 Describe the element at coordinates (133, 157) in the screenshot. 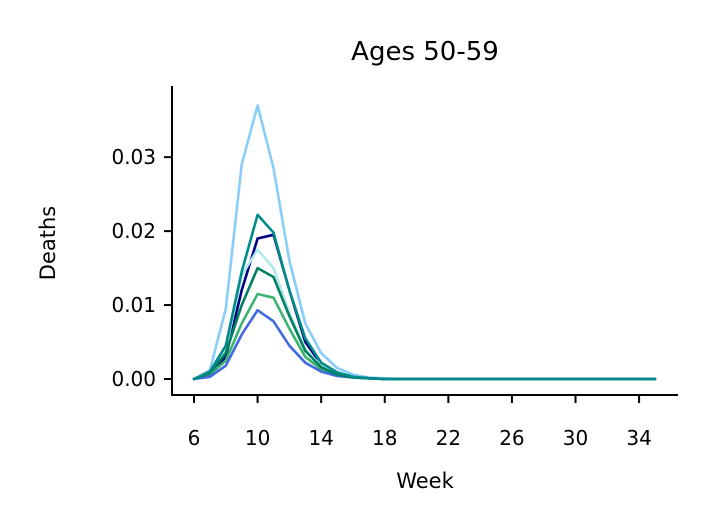

I see `y-tick-label: 0.03` at that location.